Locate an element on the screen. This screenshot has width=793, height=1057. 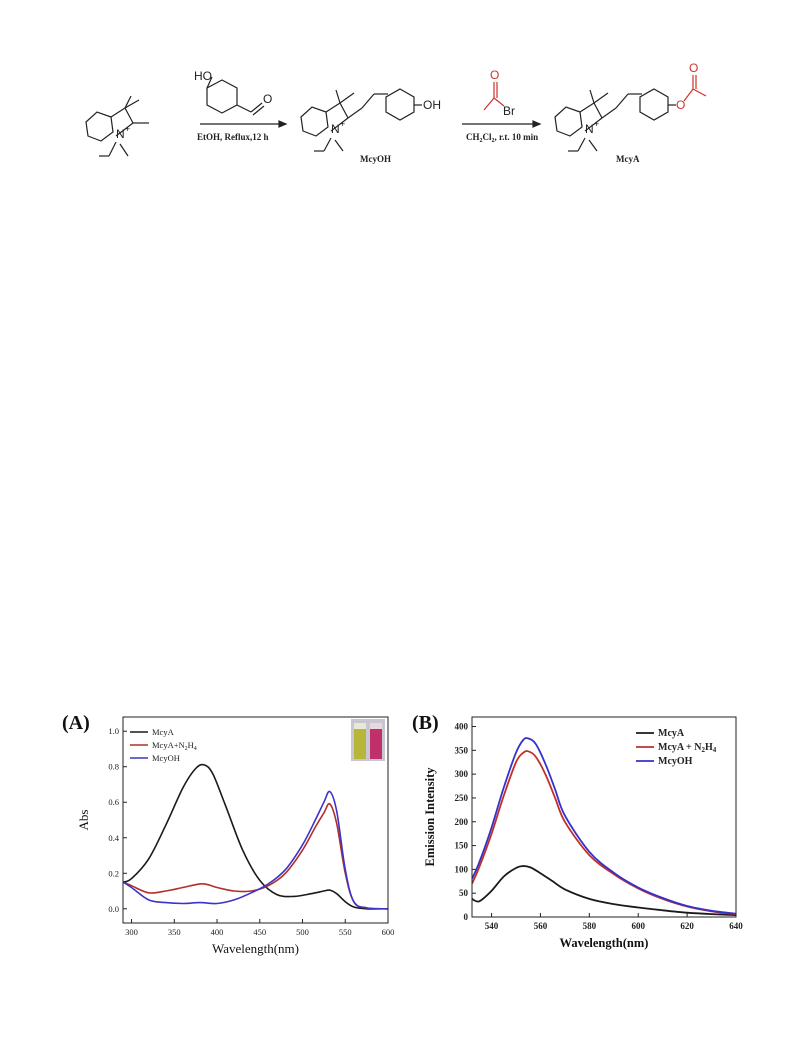
cuvette-pink is located at coordinates (376, 741).